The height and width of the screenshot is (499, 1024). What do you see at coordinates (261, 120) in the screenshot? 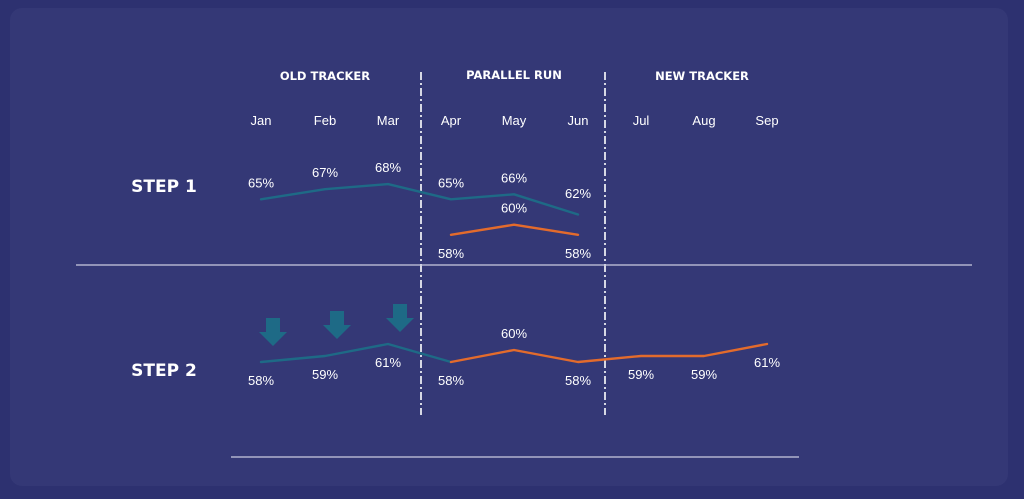
I see `month-label-jan: Jan` at bounding box center [261, 120].